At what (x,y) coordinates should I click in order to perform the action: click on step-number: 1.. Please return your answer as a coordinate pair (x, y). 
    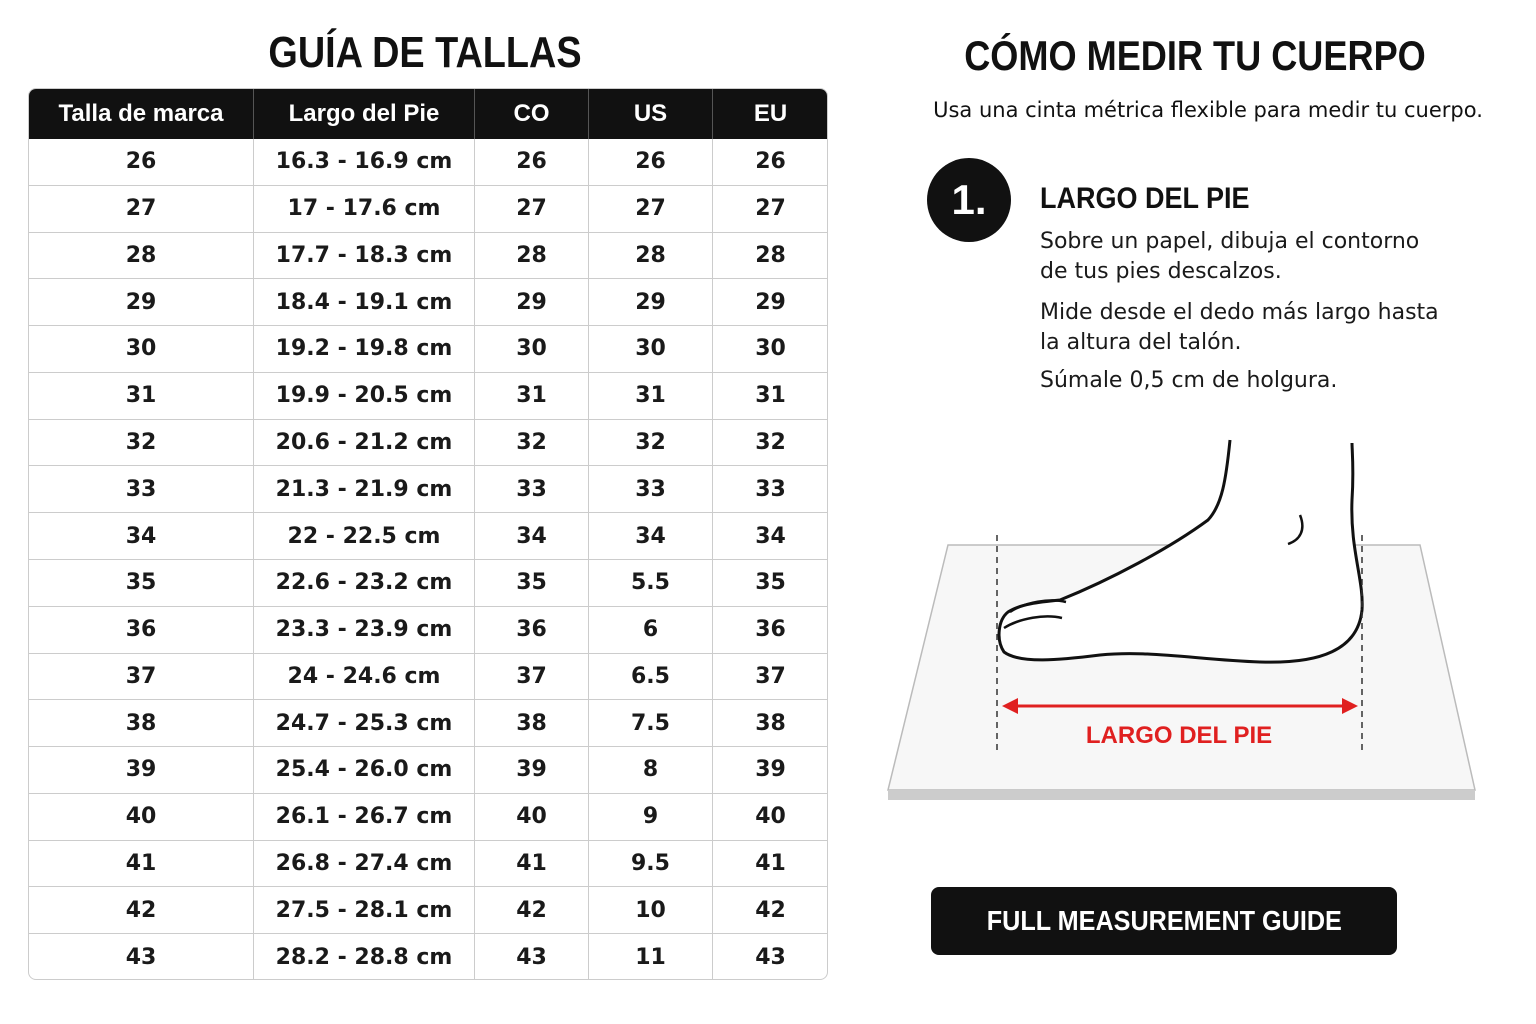
    Looking at the image, I should click on (969, 200).